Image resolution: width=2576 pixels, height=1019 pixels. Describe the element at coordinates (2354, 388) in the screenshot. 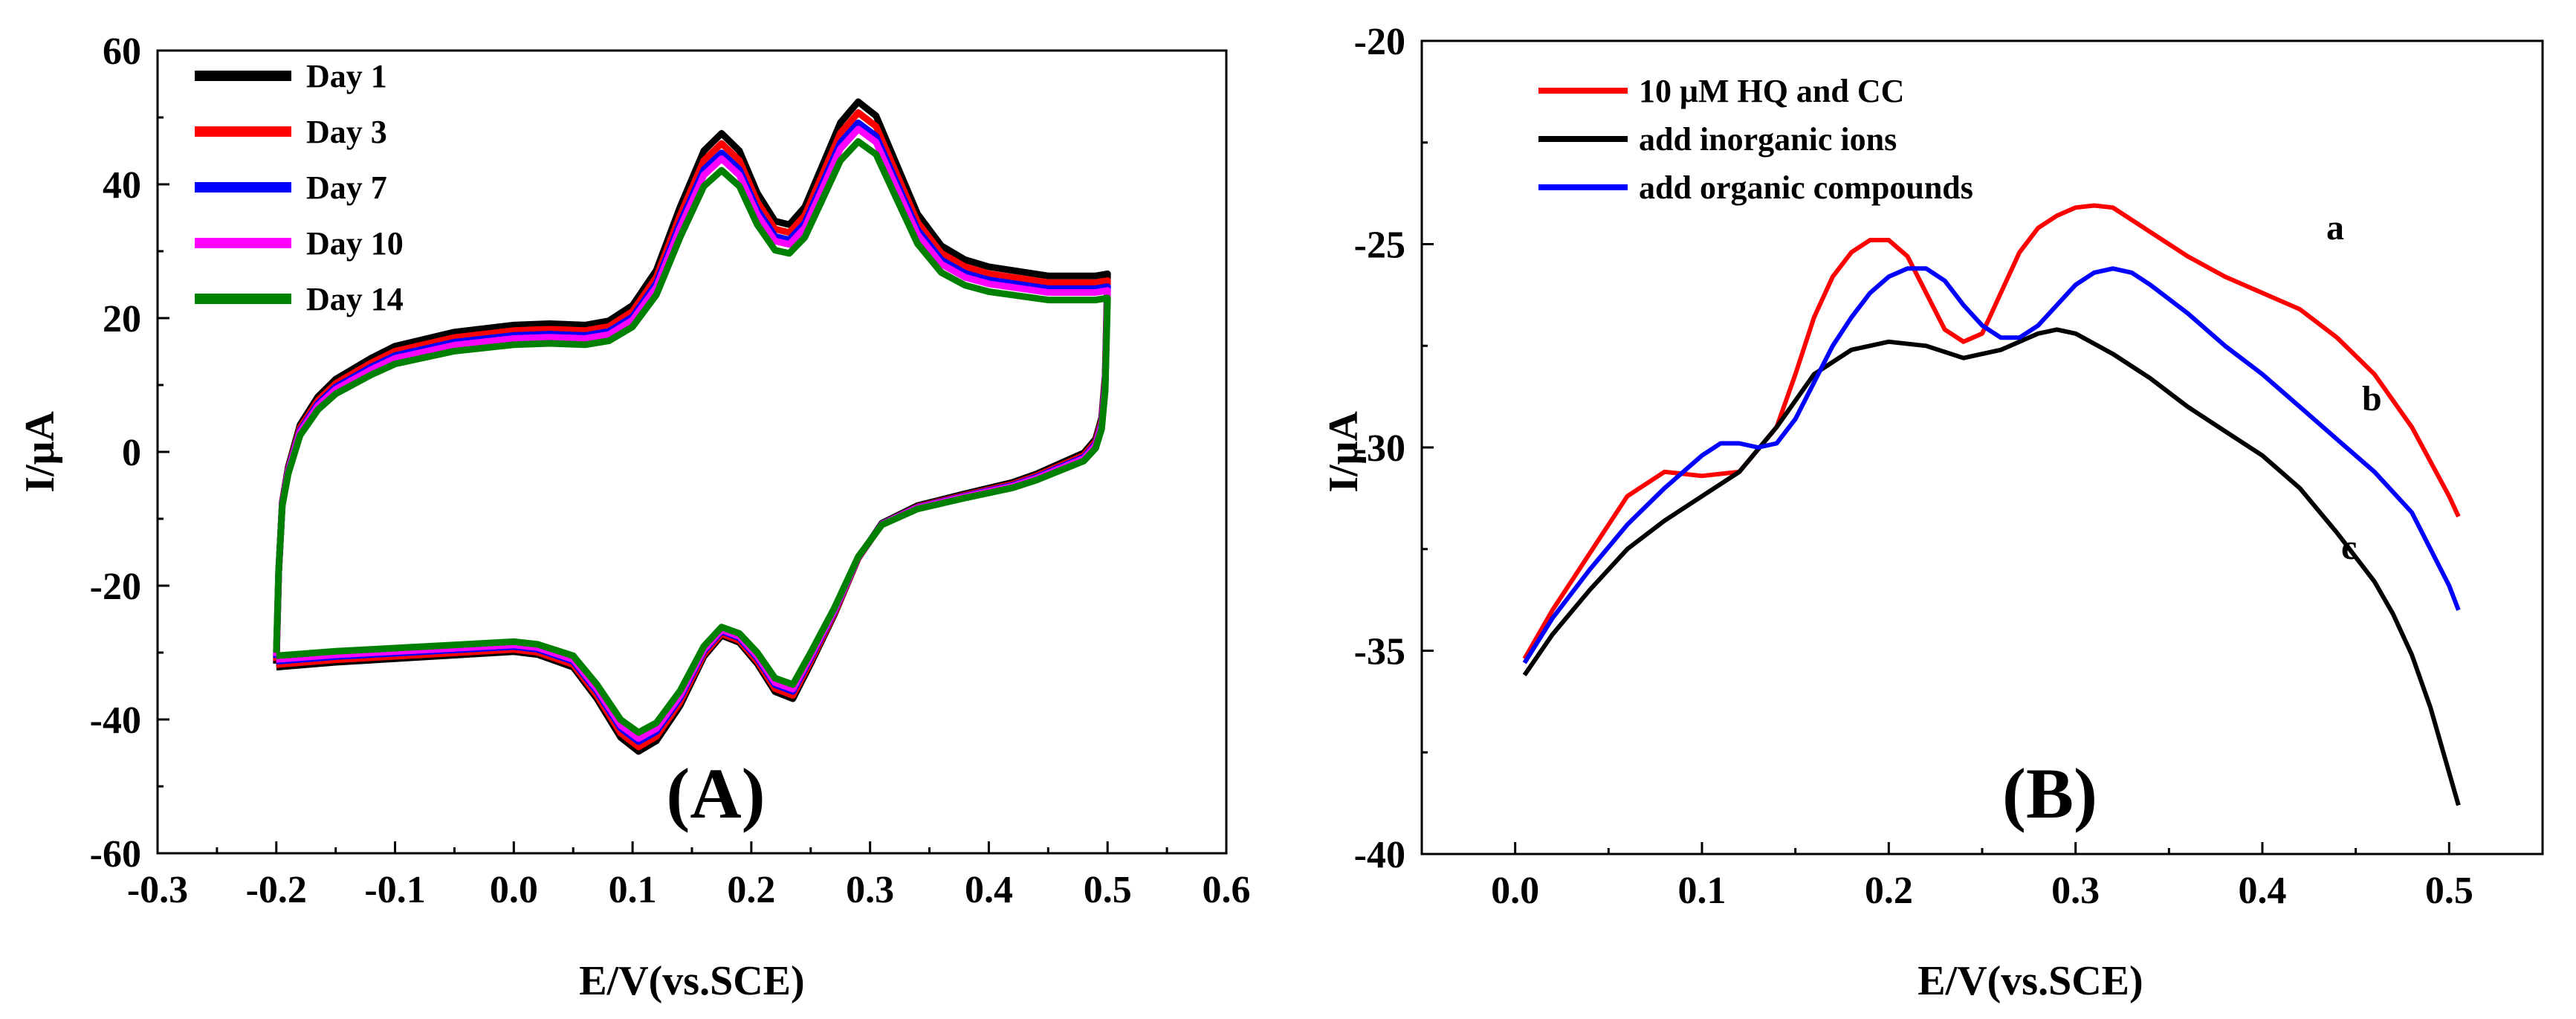

I see `panel-b-curve-labels: a c b` at that location.